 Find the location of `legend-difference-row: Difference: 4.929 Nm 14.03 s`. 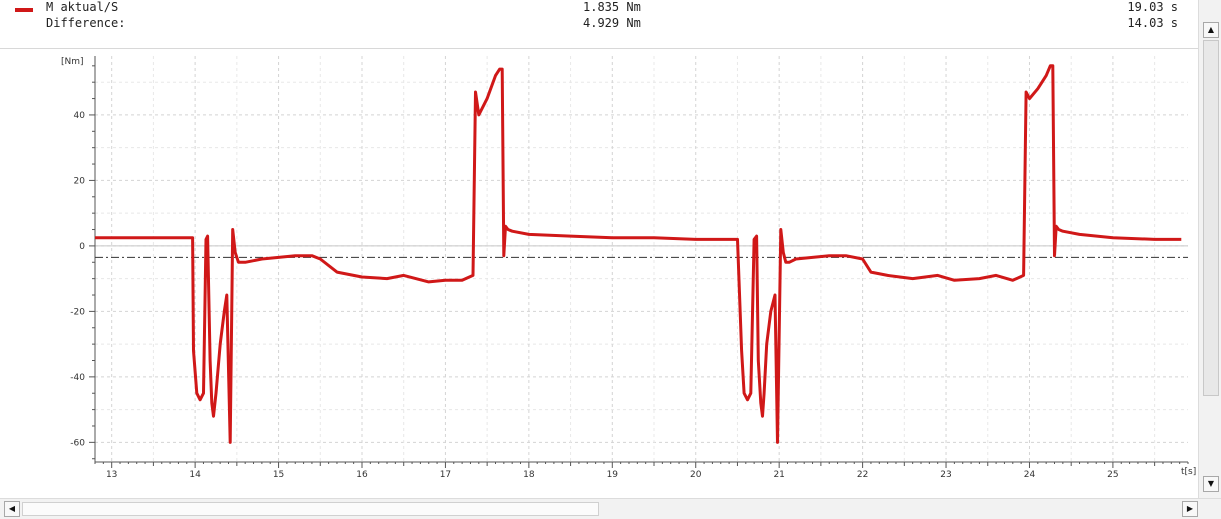

legend-difference-row: Difference: 4.929 Nm 14.03 s is located at coordinates (599, 25).